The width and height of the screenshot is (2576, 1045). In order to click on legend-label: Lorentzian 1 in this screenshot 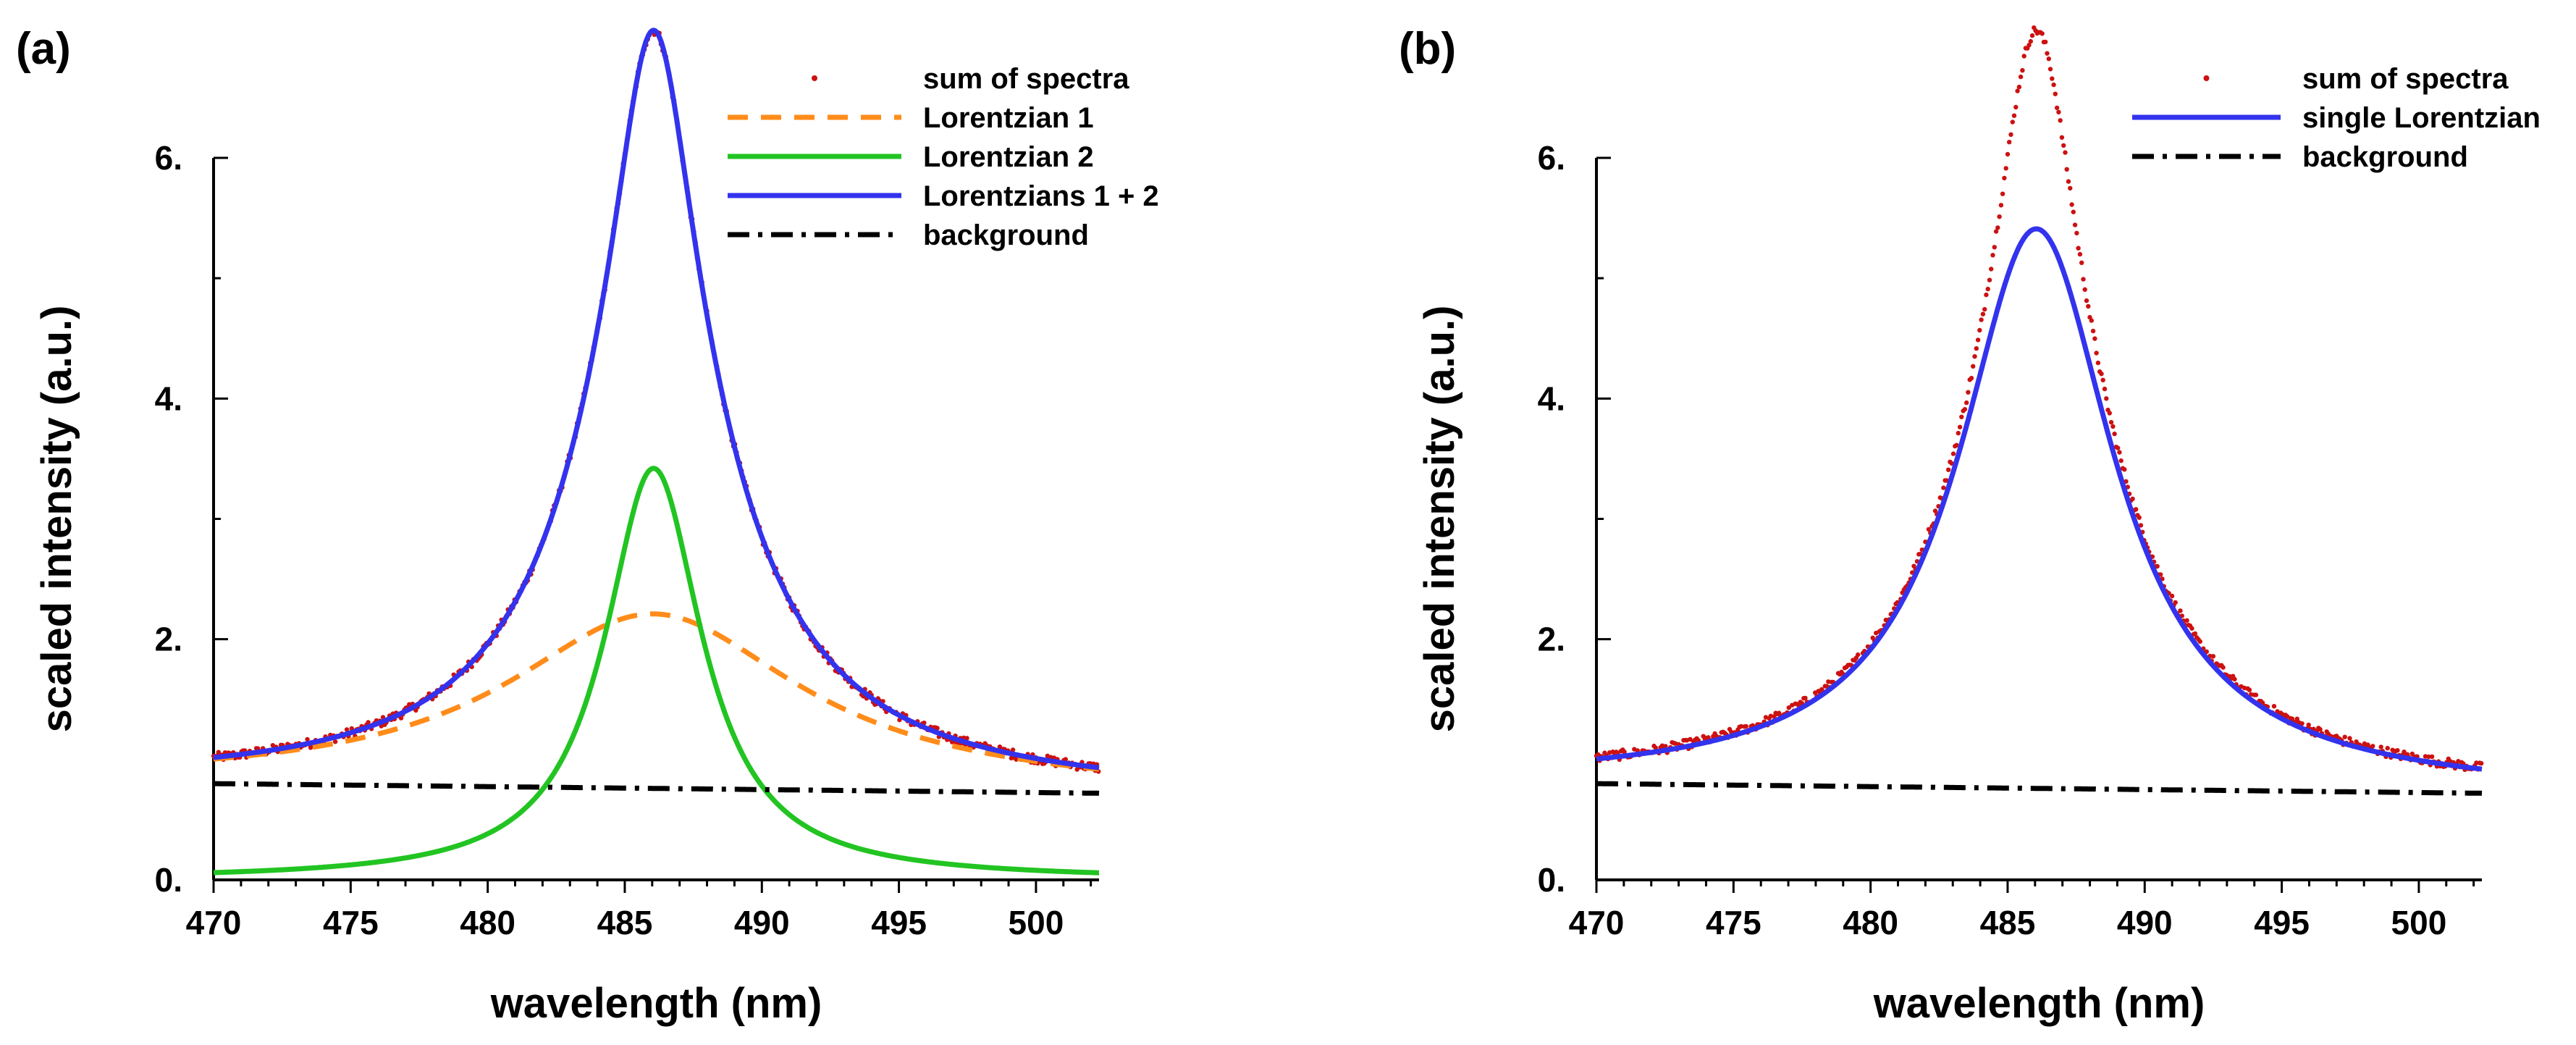, I will do `click(1008, 118)`.